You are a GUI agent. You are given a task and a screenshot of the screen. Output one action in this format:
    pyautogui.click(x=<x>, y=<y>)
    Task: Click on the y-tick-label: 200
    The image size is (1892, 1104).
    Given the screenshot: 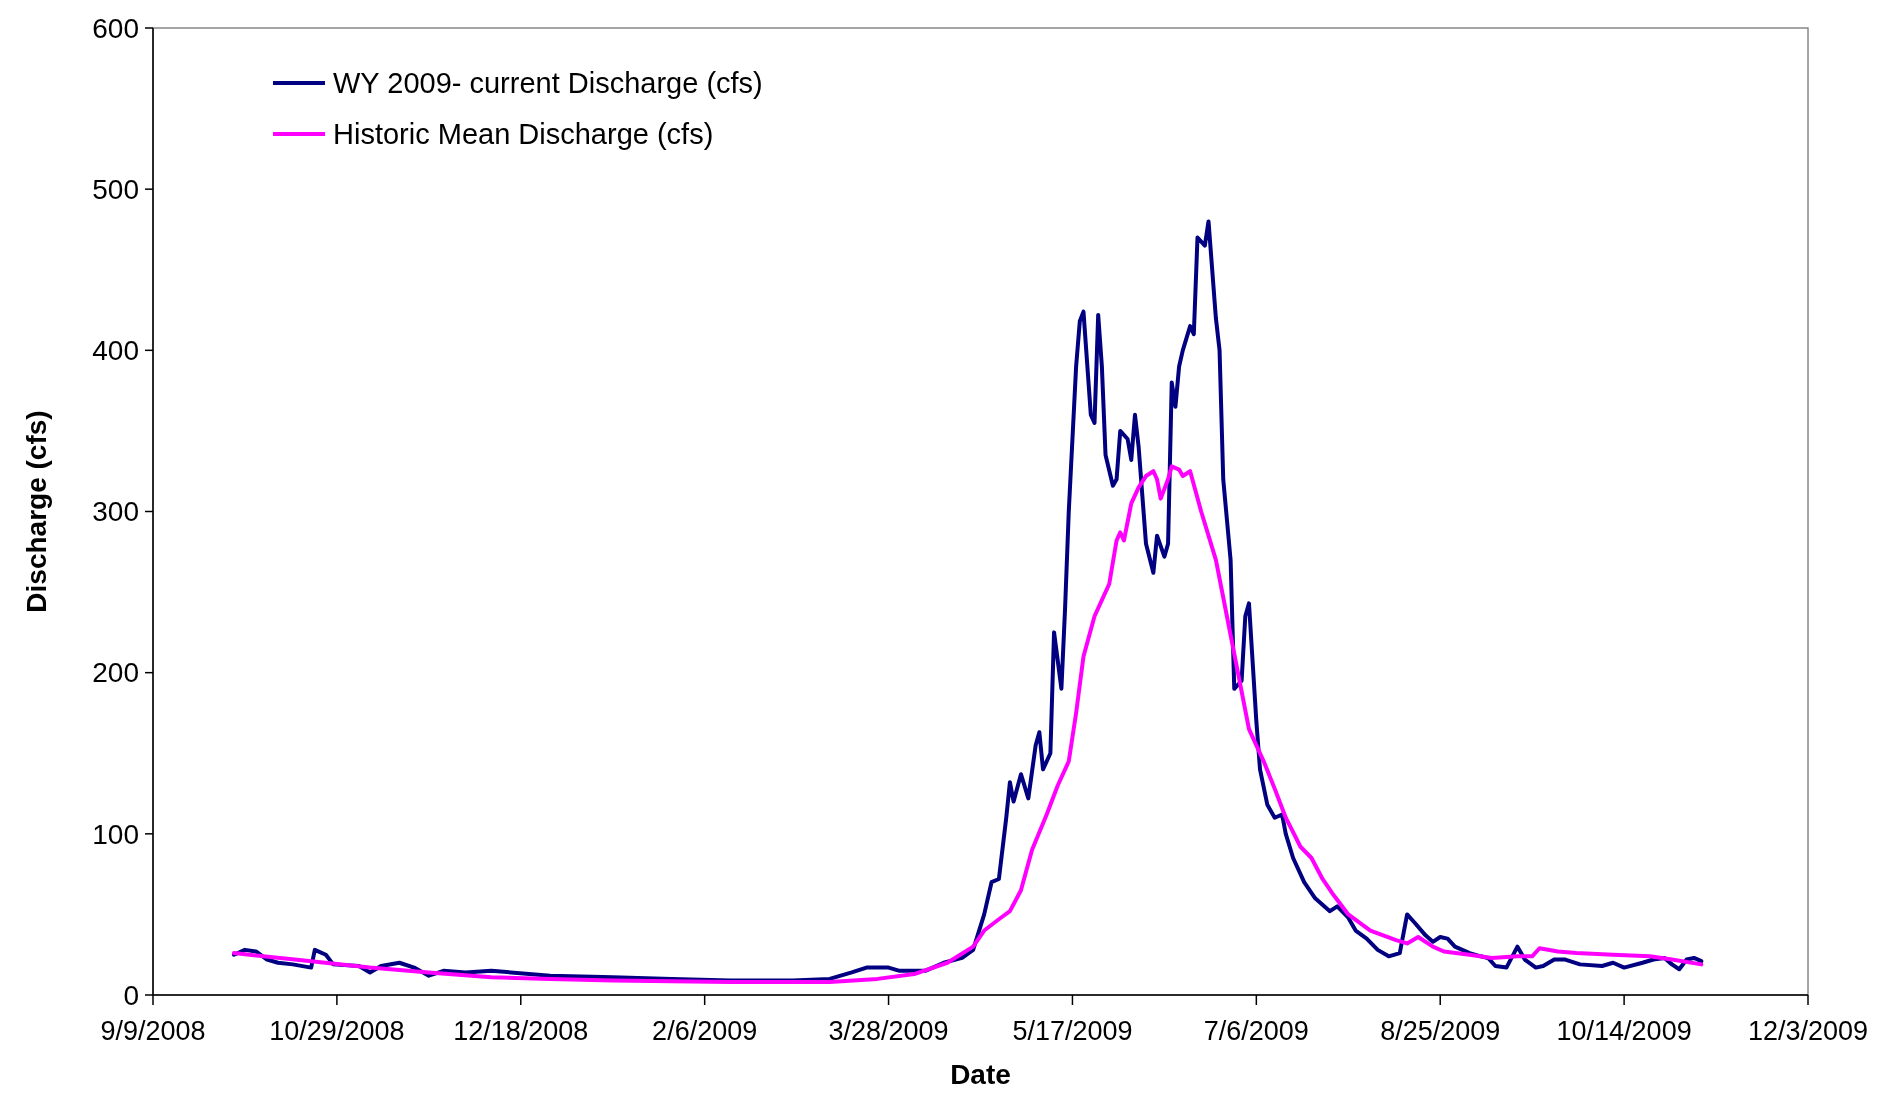 What is the action you would take?
    pyautogui.click(x=115, y=673)
    